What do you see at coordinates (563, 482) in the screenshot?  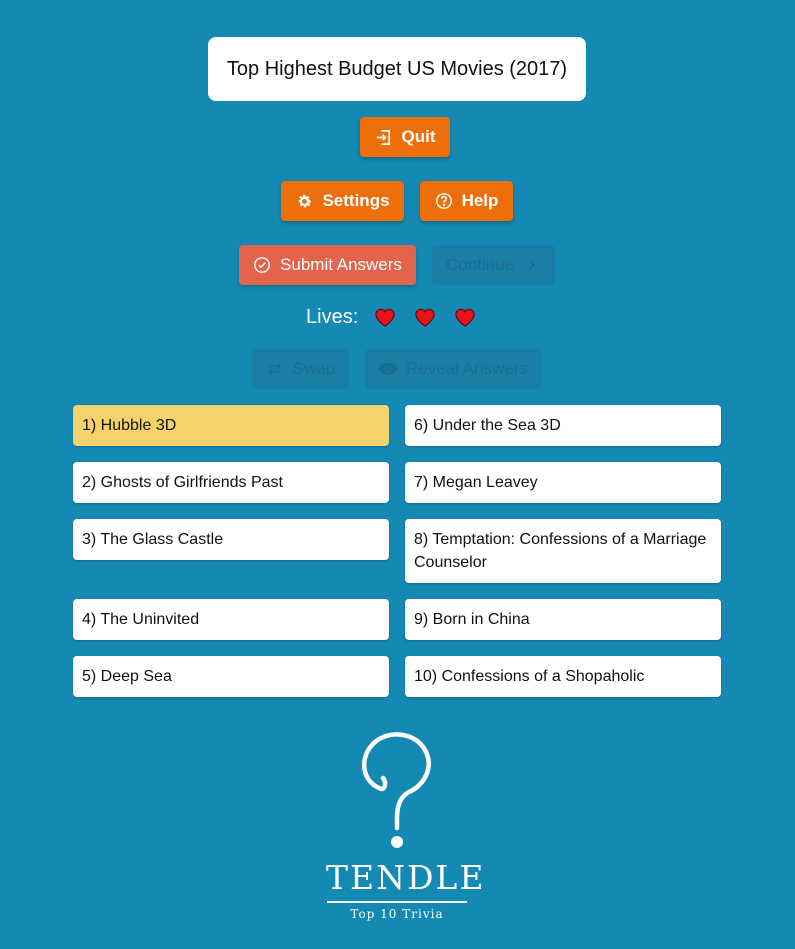 I see `answer-slot-7: 7) Megan Leavey` at bounding box center [563, 482].